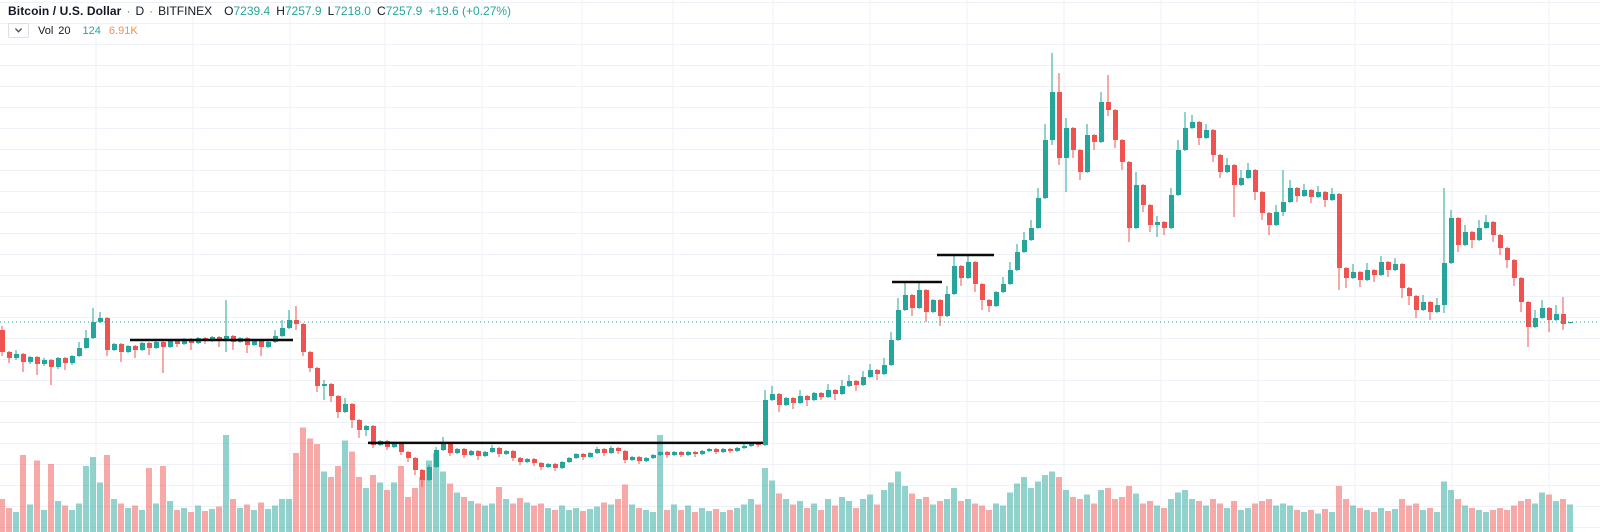 The width and height of the screenshot is (1600, 532). What do you see at coordinates (18, 30) in the screenshot?
I see `legend-collapse-button` at bounding box center [18, 30].